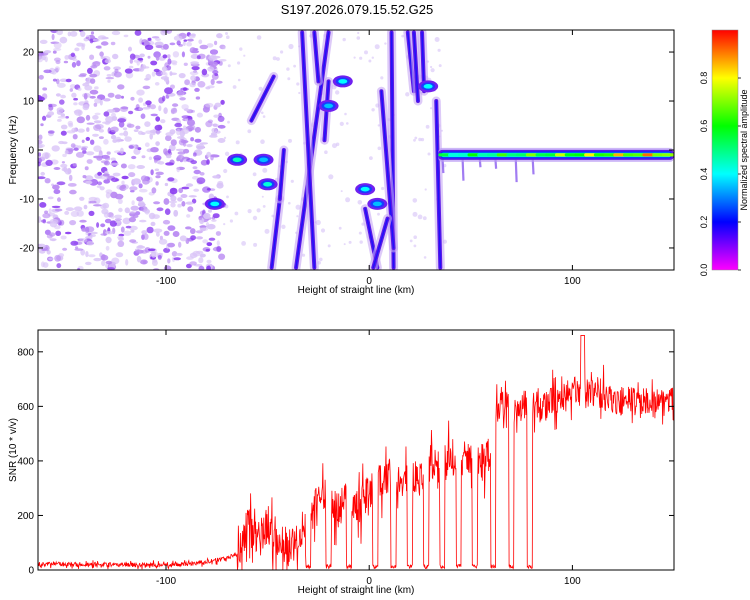 Image resolution: width=750 pixels, height=600 pixels. Describe the element at coordinates (704, 174) in the screenshot. I see `colorbar-tick-label: 0.4` at that location.